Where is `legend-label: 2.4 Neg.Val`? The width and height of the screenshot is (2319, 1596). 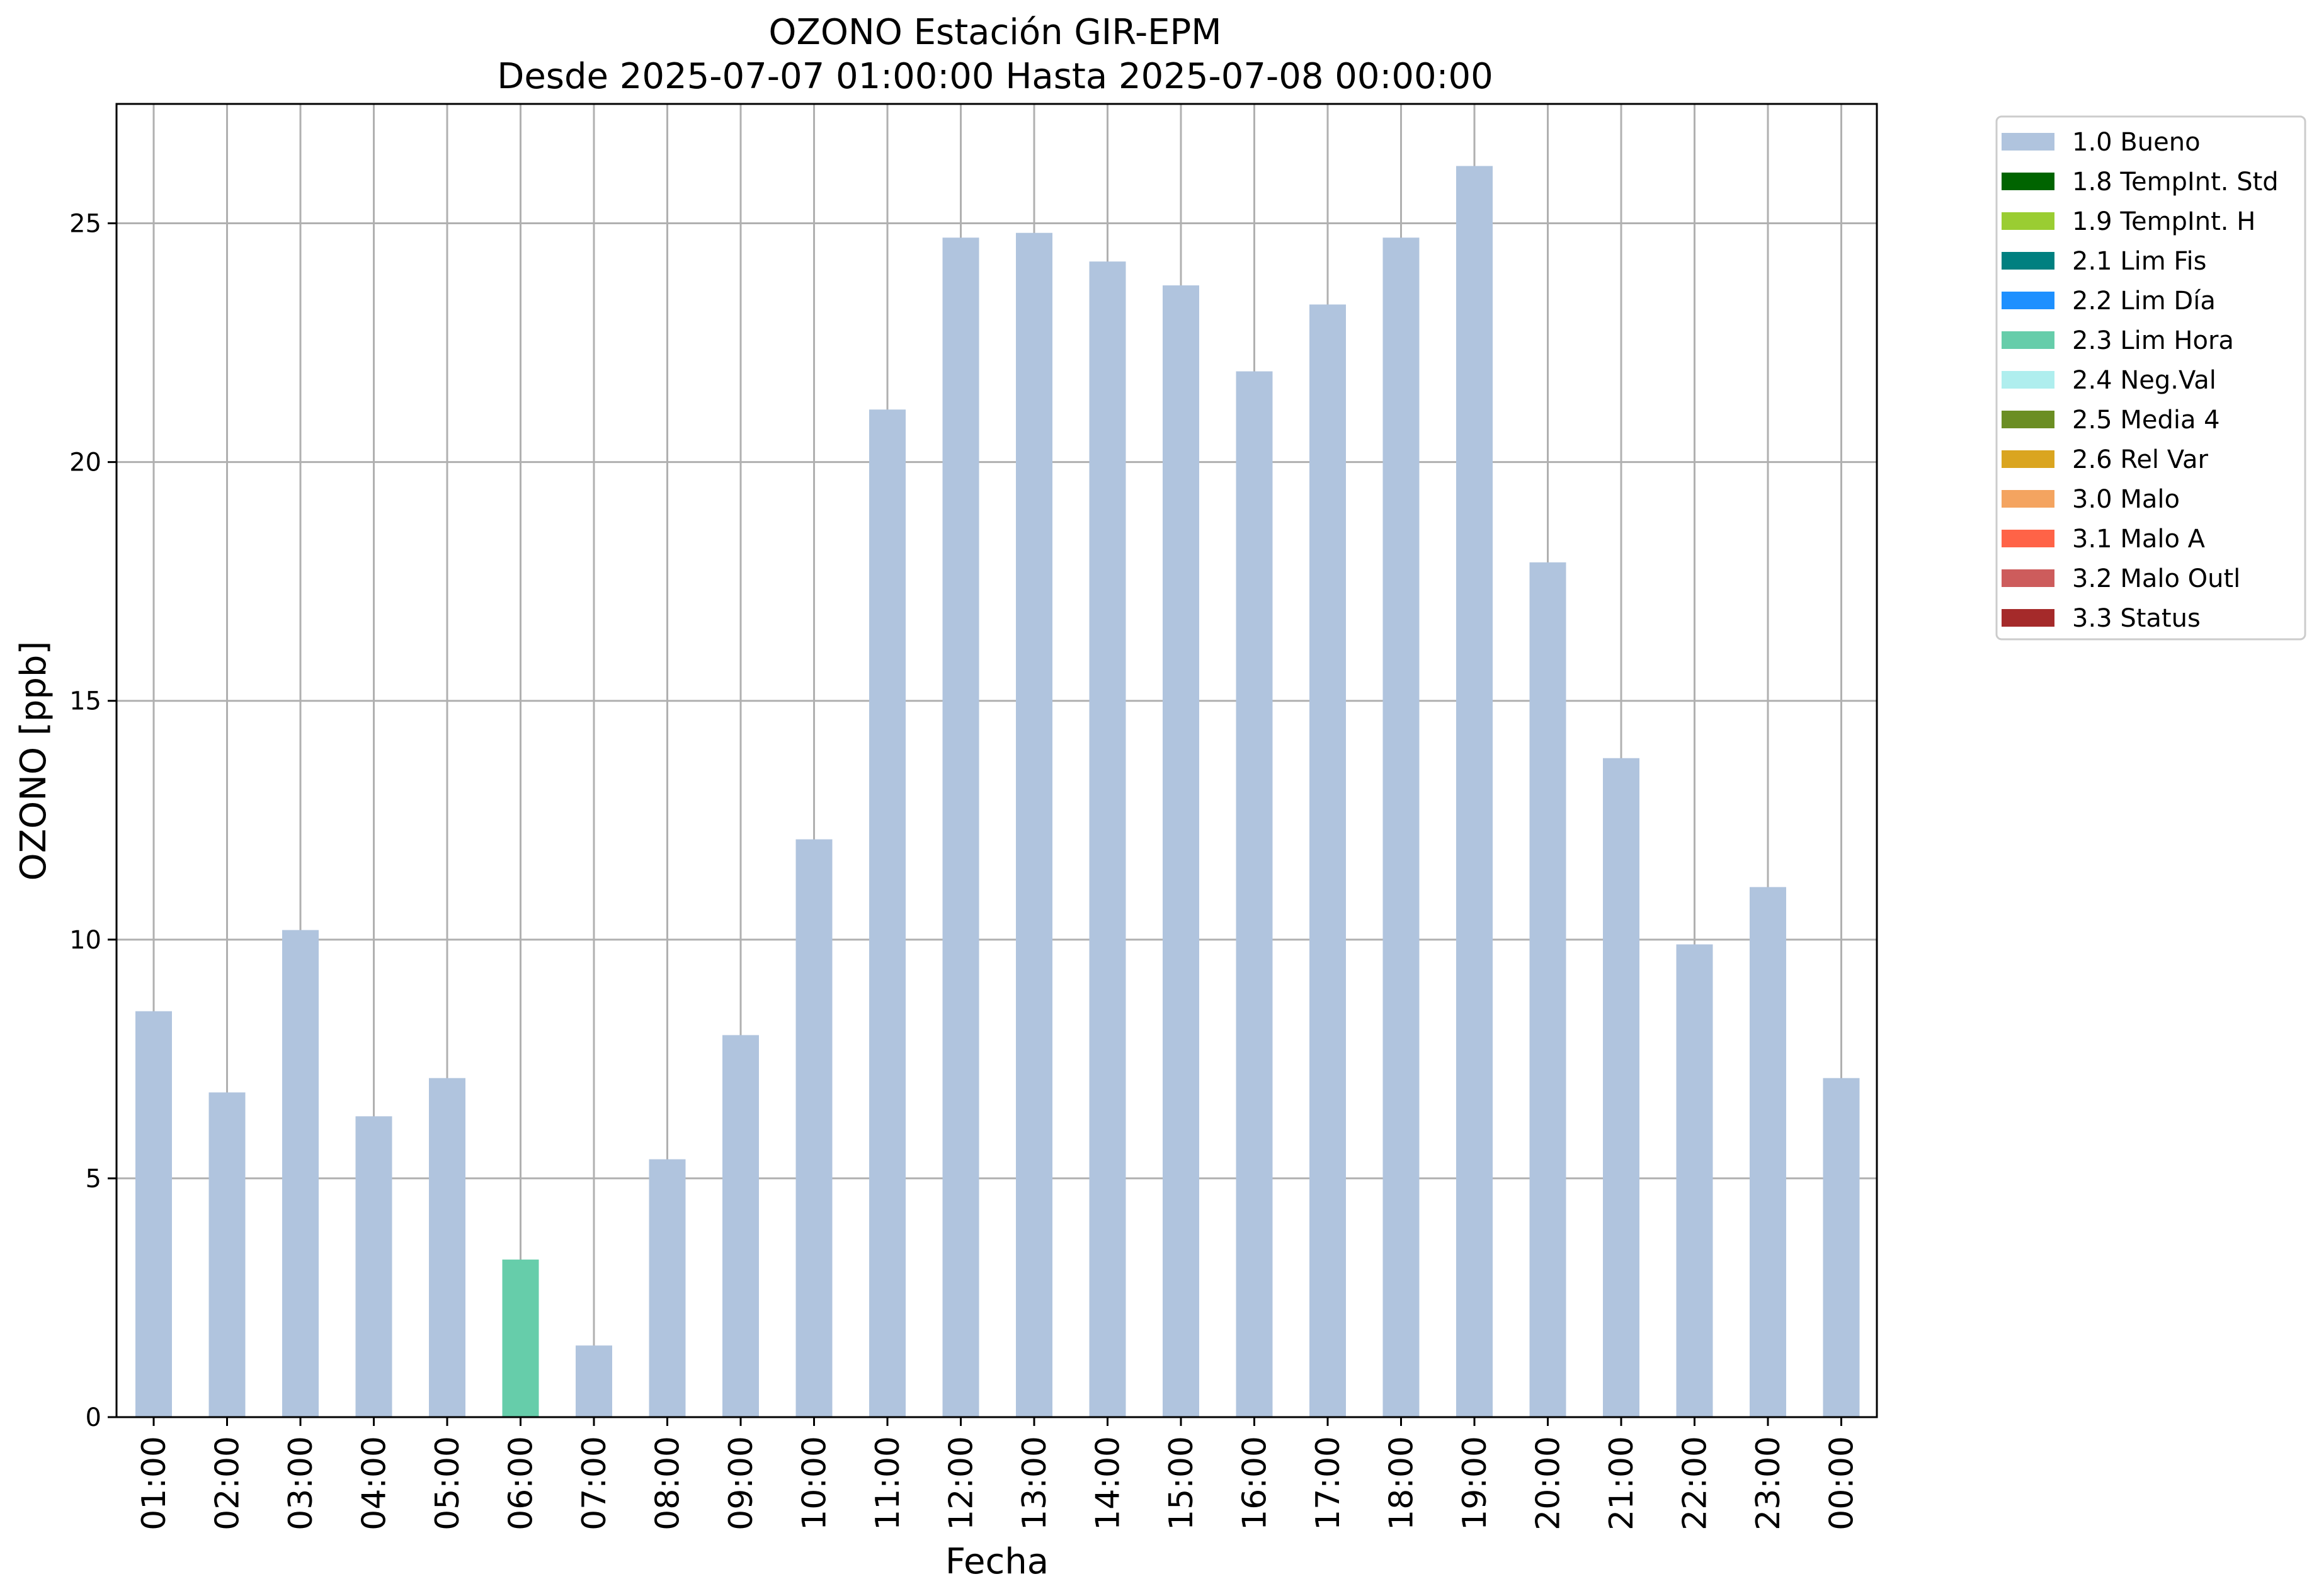
legend-label: 2.4 Neg.Val is located at coordinates (2144, 380).